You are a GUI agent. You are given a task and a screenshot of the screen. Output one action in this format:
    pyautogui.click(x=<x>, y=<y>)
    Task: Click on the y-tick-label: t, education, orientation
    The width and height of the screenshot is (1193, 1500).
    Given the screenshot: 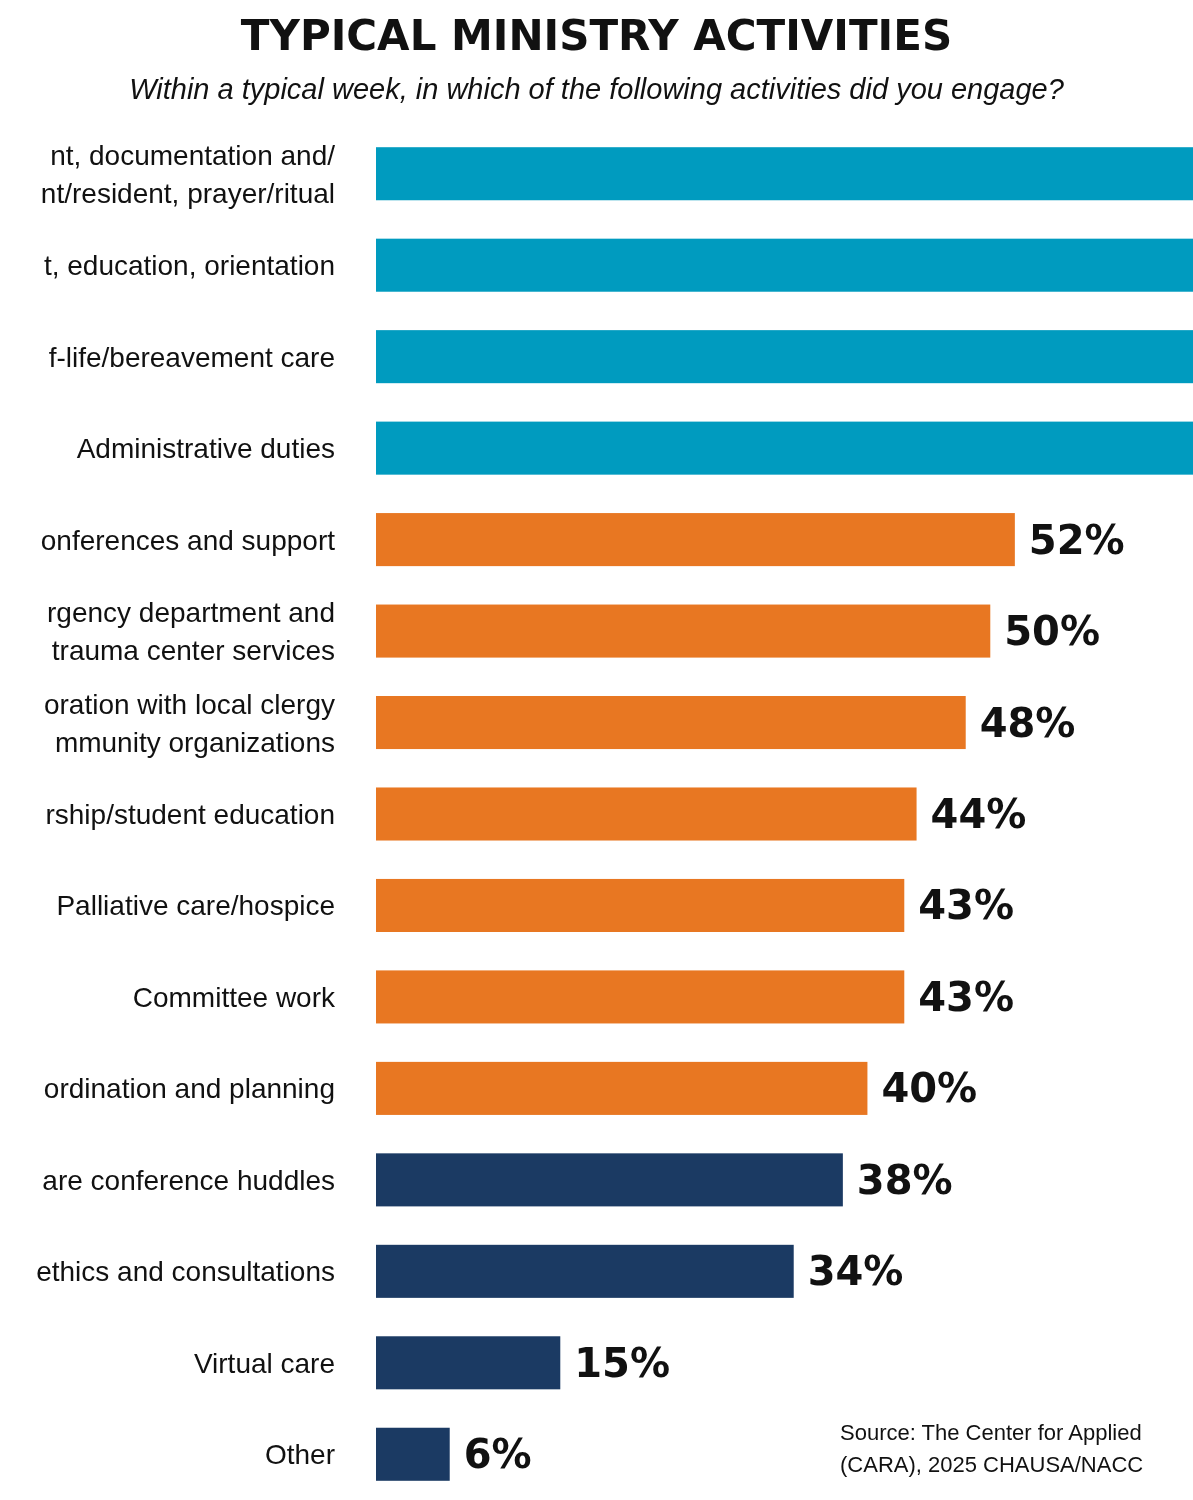 What is the action you would take?
    pyautogui.click(x=189, y=265)
    